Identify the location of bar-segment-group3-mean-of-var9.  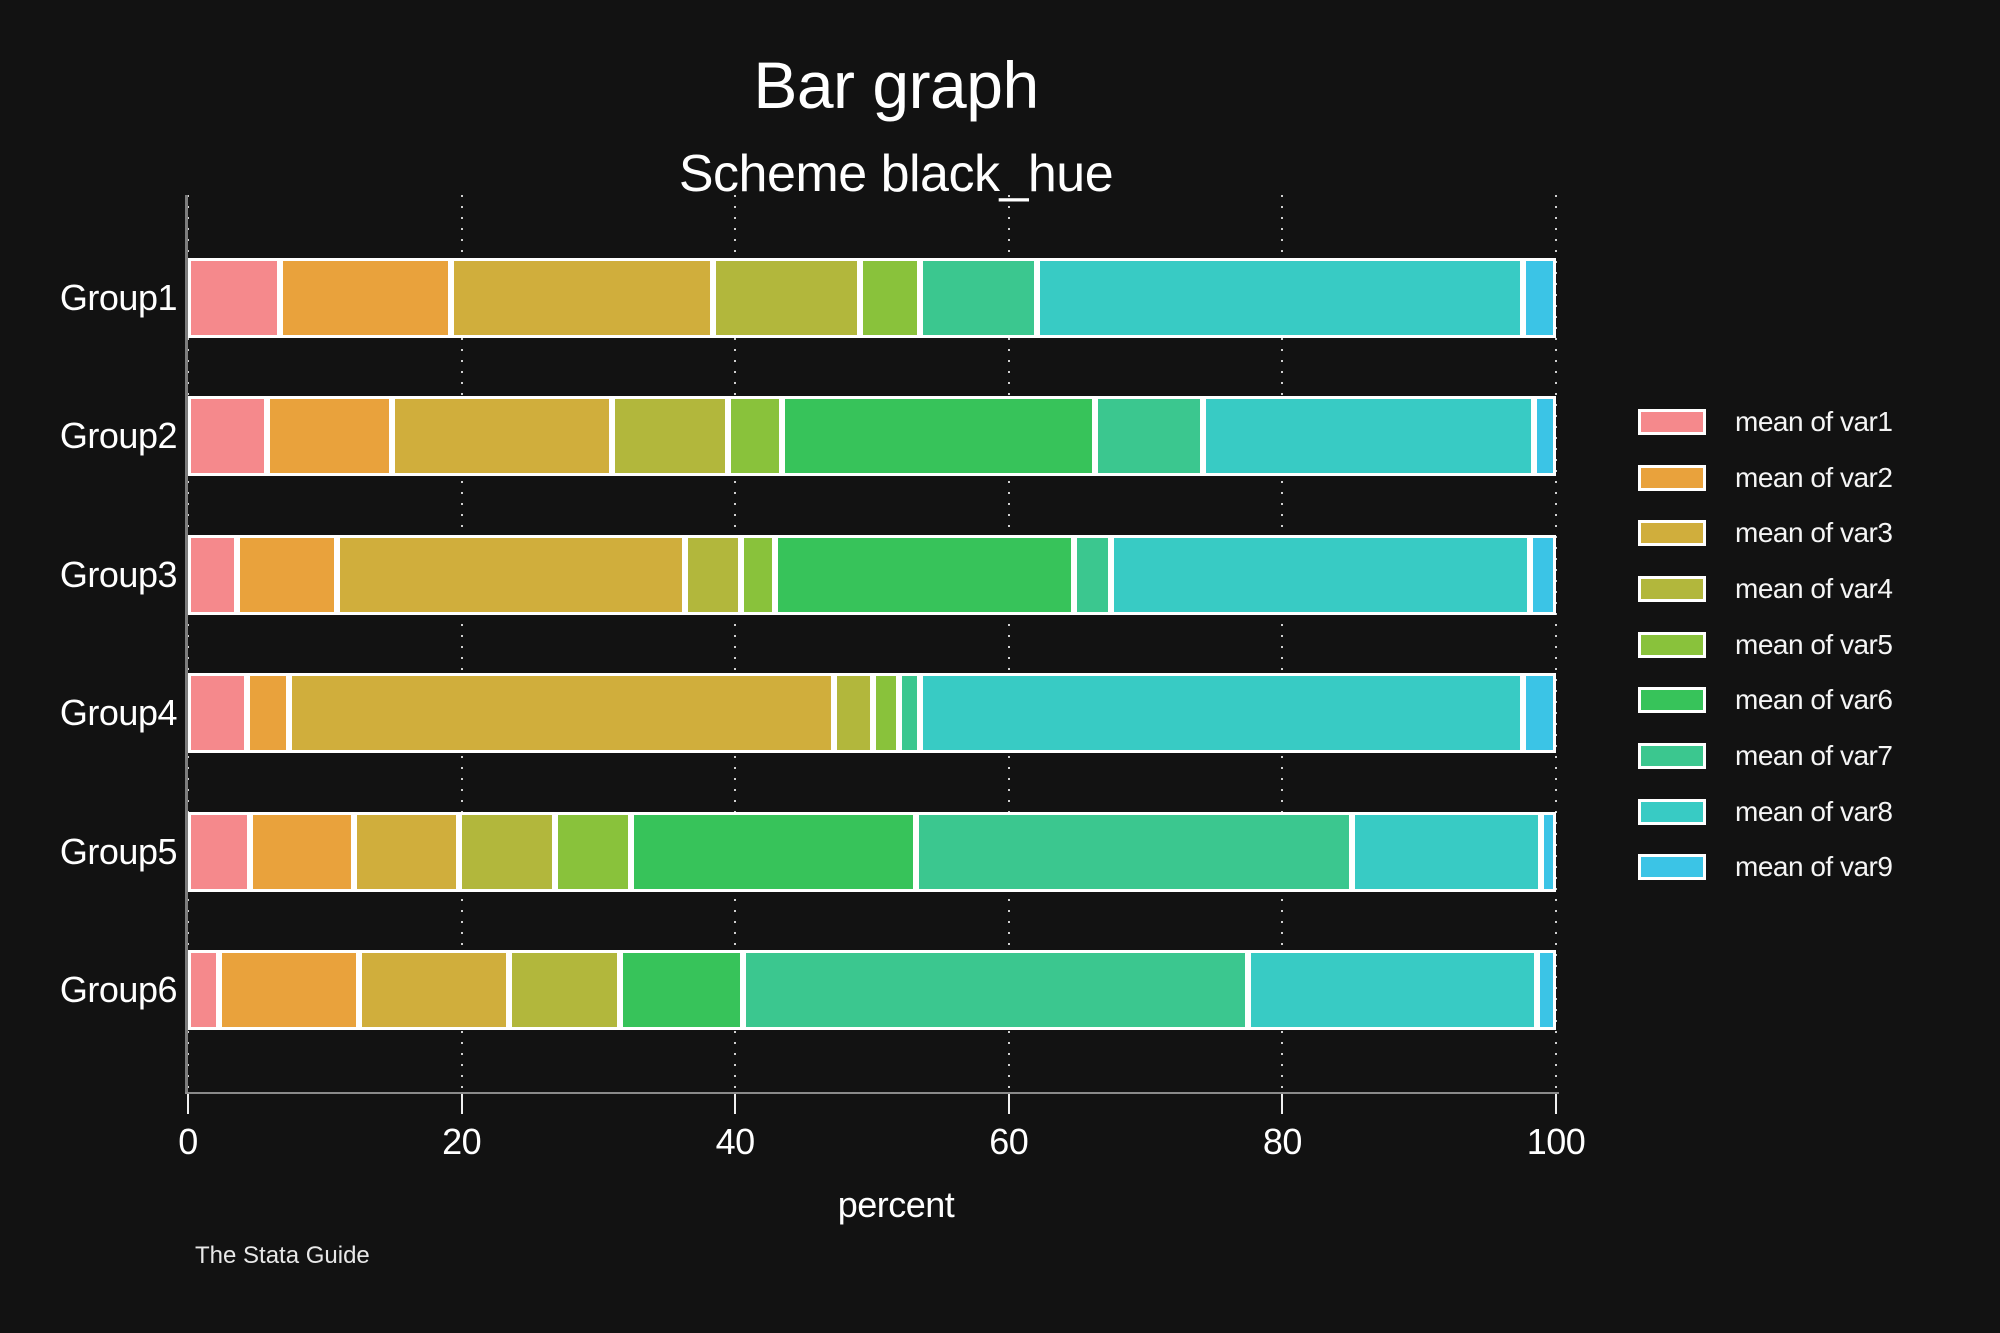
(1542, 575).